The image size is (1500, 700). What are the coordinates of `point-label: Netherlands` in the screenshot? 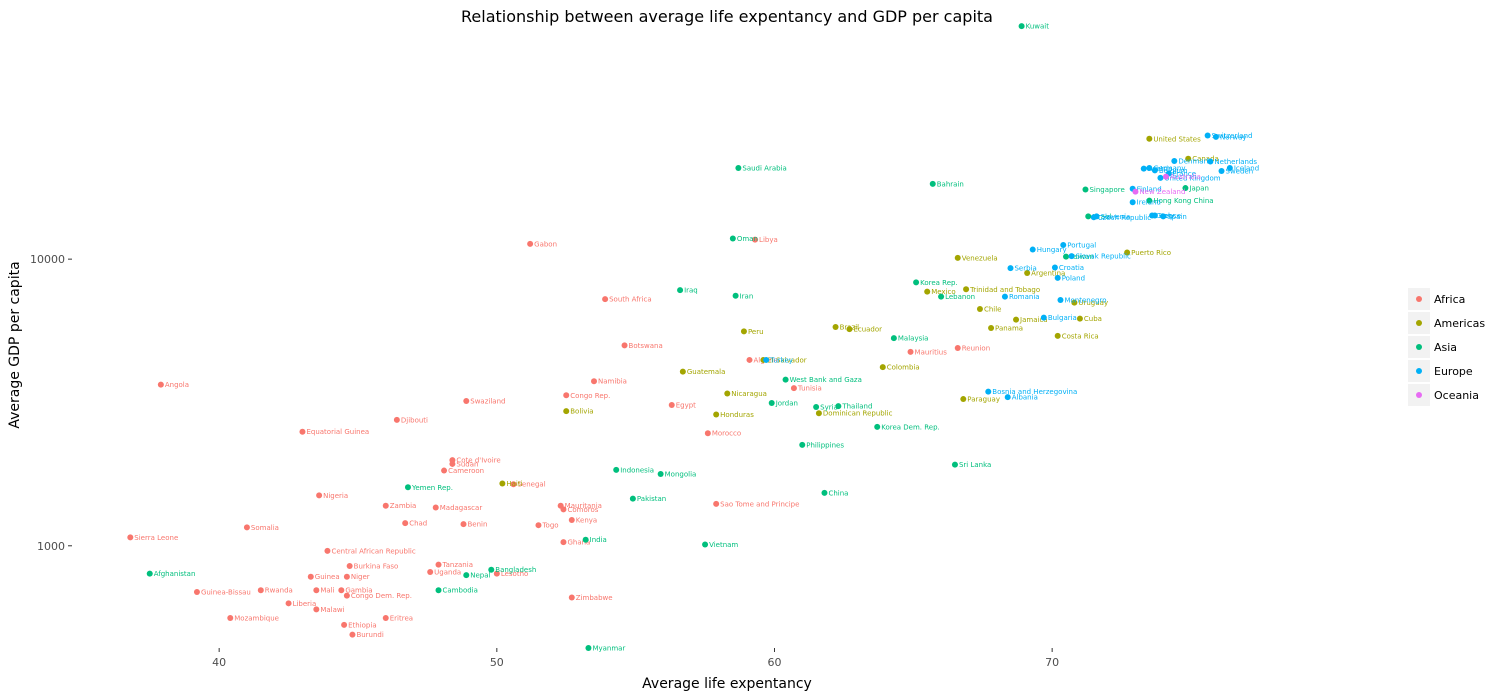 It's located at (1235, 162).